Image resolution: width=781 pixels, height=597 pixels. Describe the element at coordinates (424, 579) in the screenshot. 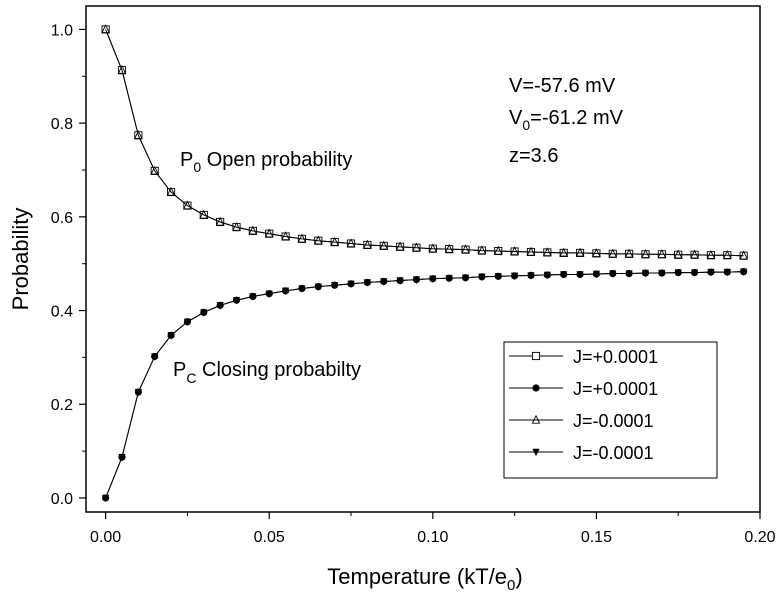

I see `x-axis-title: Temperature (kT/e0)` at that location.